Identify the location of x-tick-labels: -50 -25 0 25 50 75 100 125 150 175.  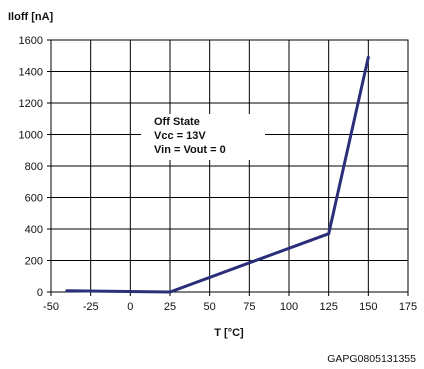
(230, 307).